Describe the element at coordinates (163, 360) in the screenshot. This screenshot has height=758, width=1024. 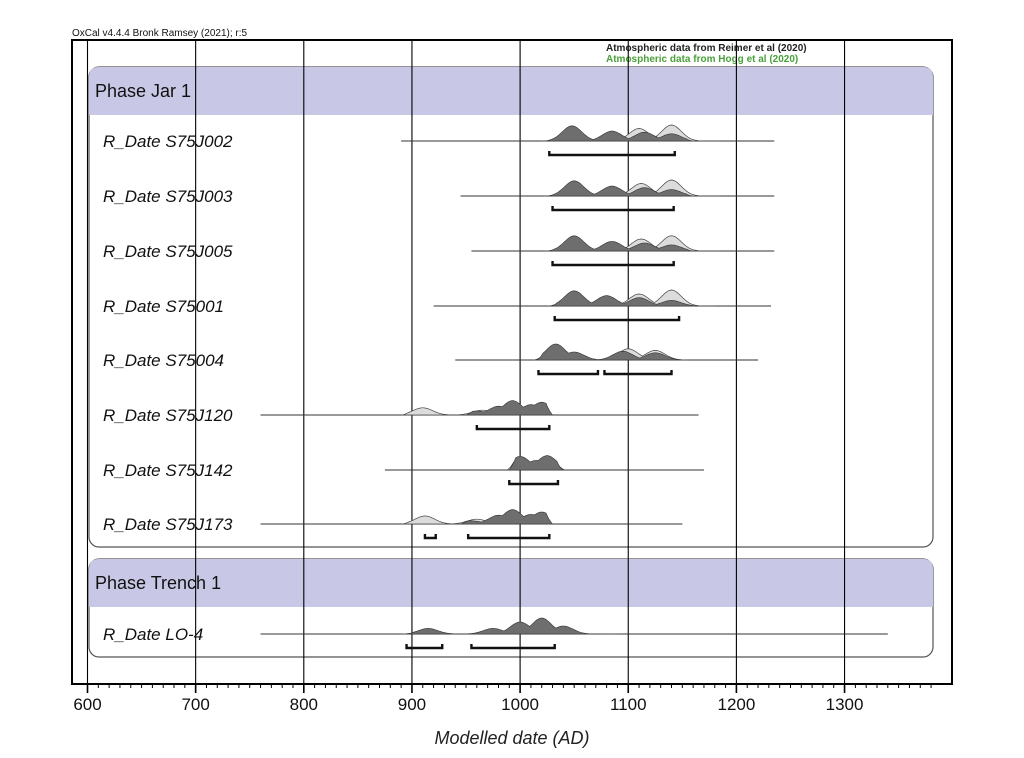
I see `date-label: R_Date S75004` at that location.